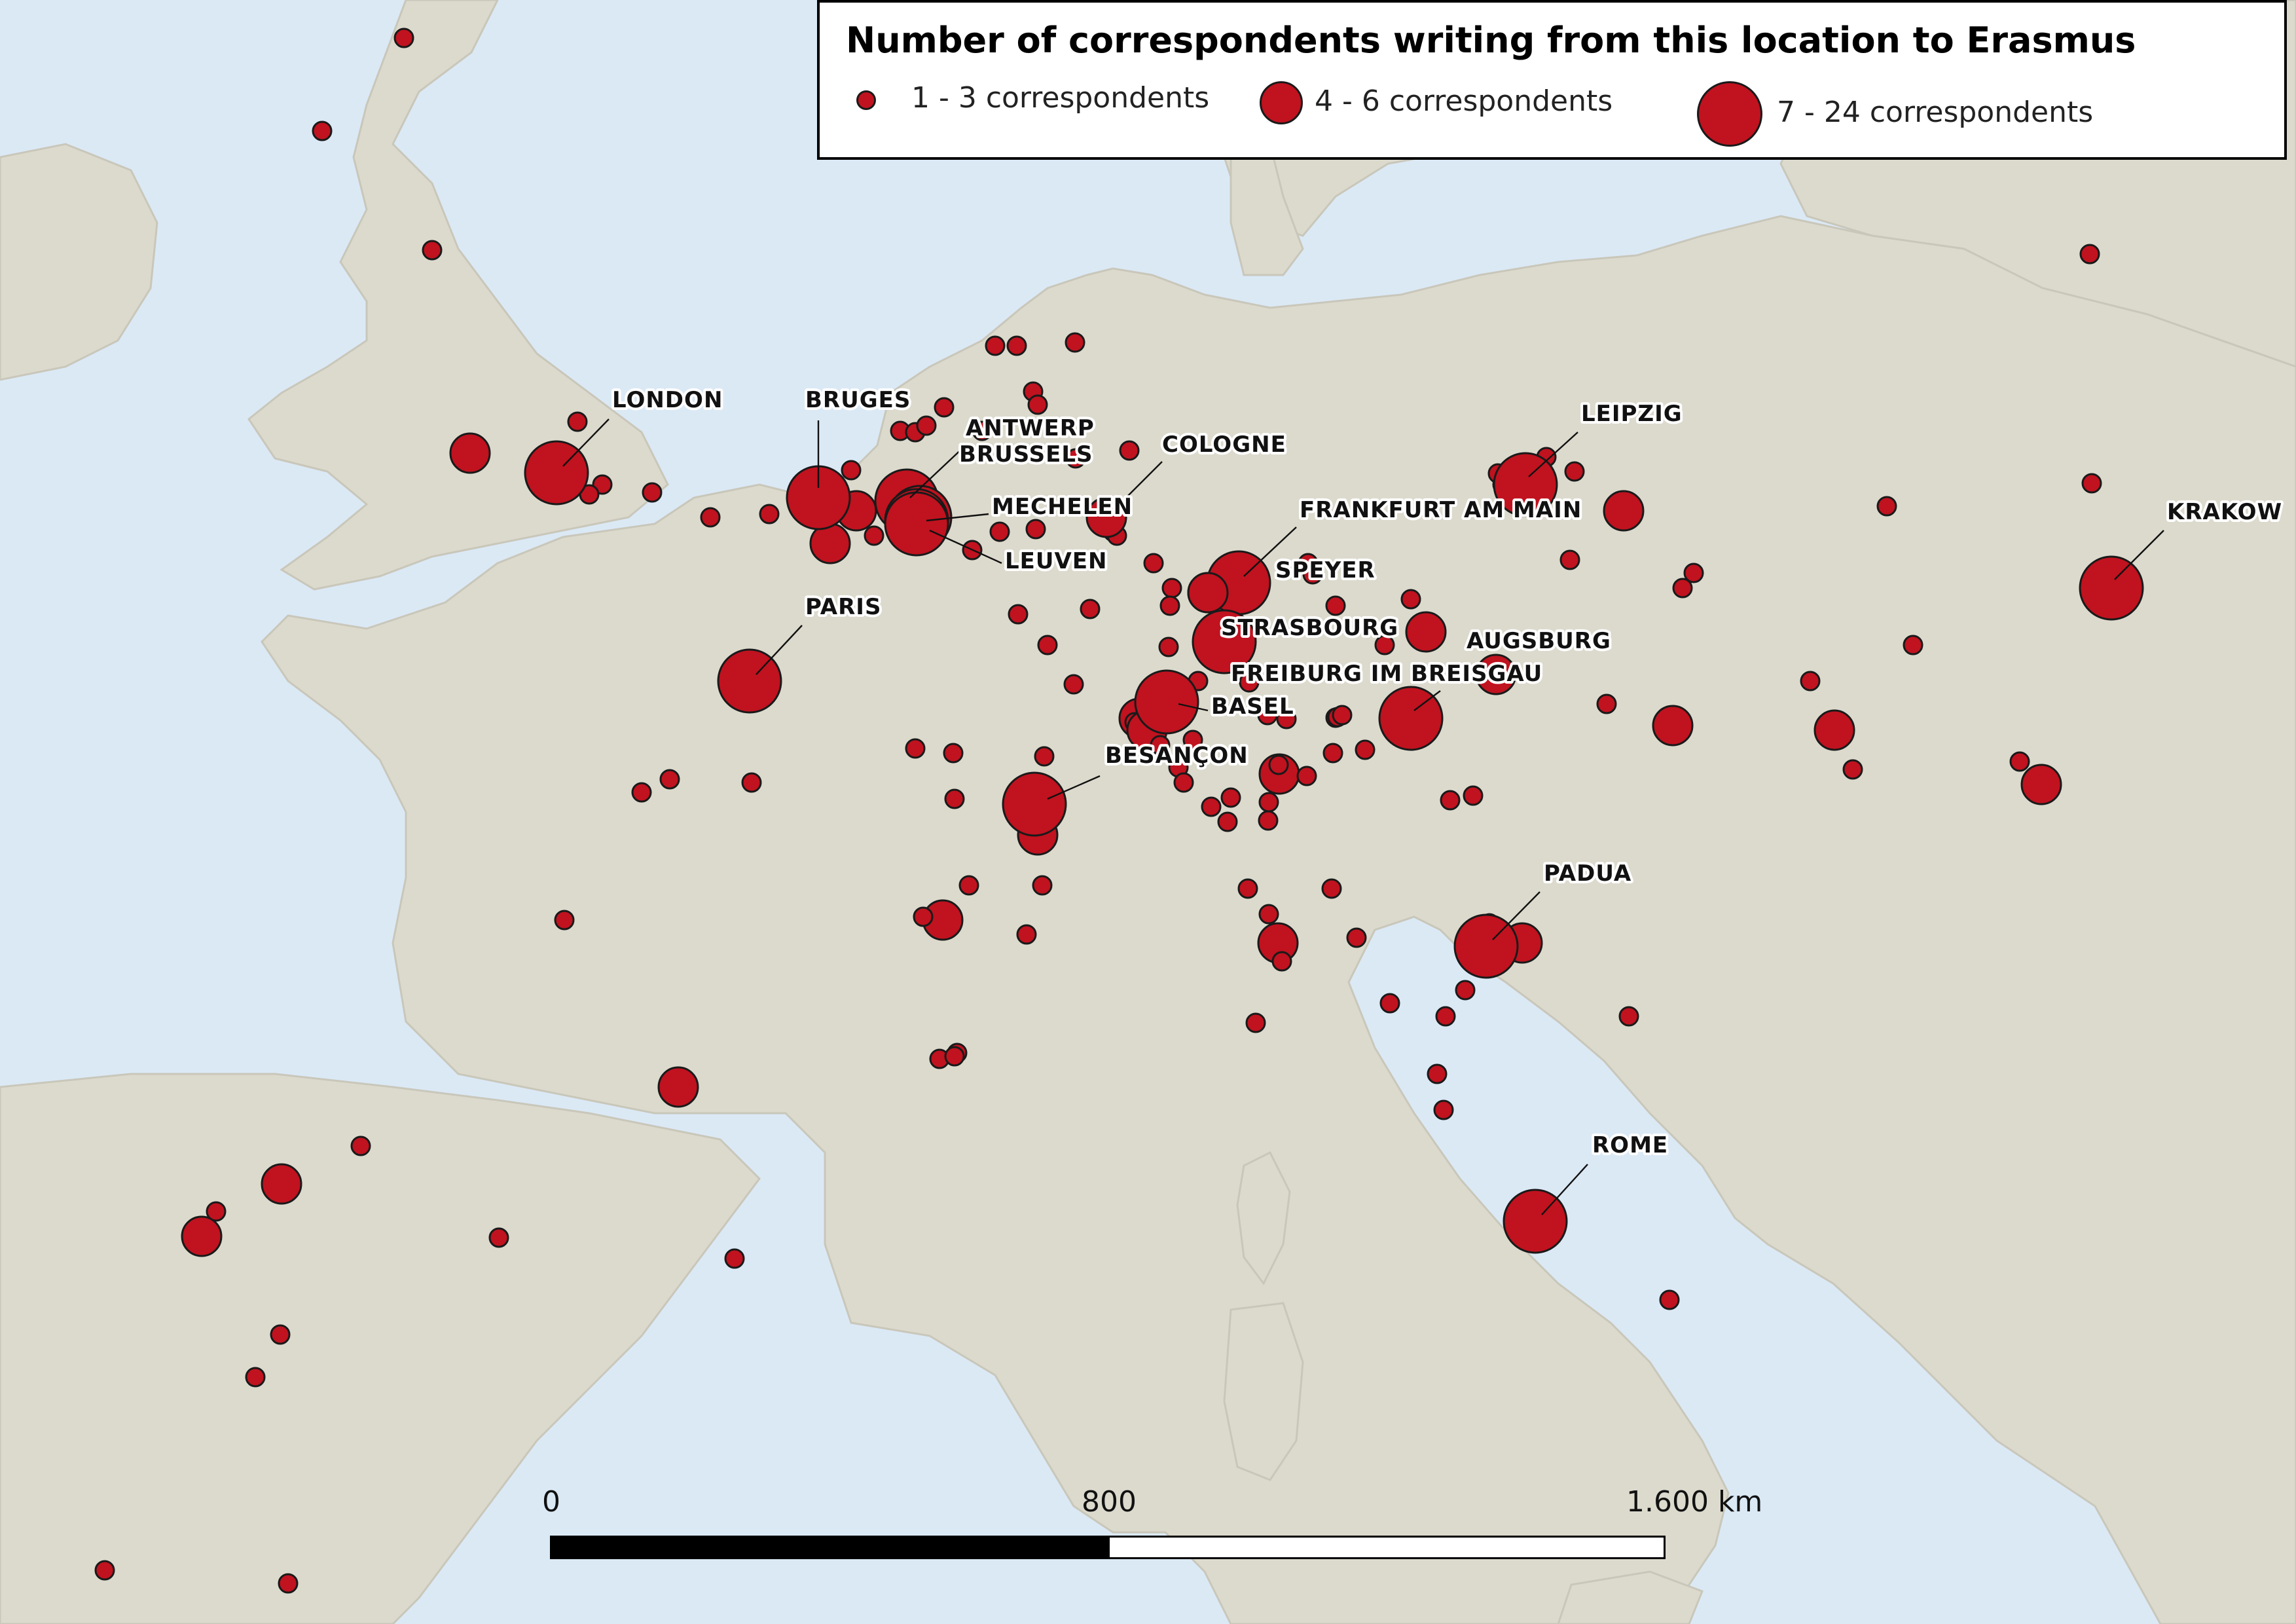 This screenshot has width=2296, height=1624. Describe the element at coordinates (965, 546) in the screenshot. I see `leader-line-leuven` at that location.